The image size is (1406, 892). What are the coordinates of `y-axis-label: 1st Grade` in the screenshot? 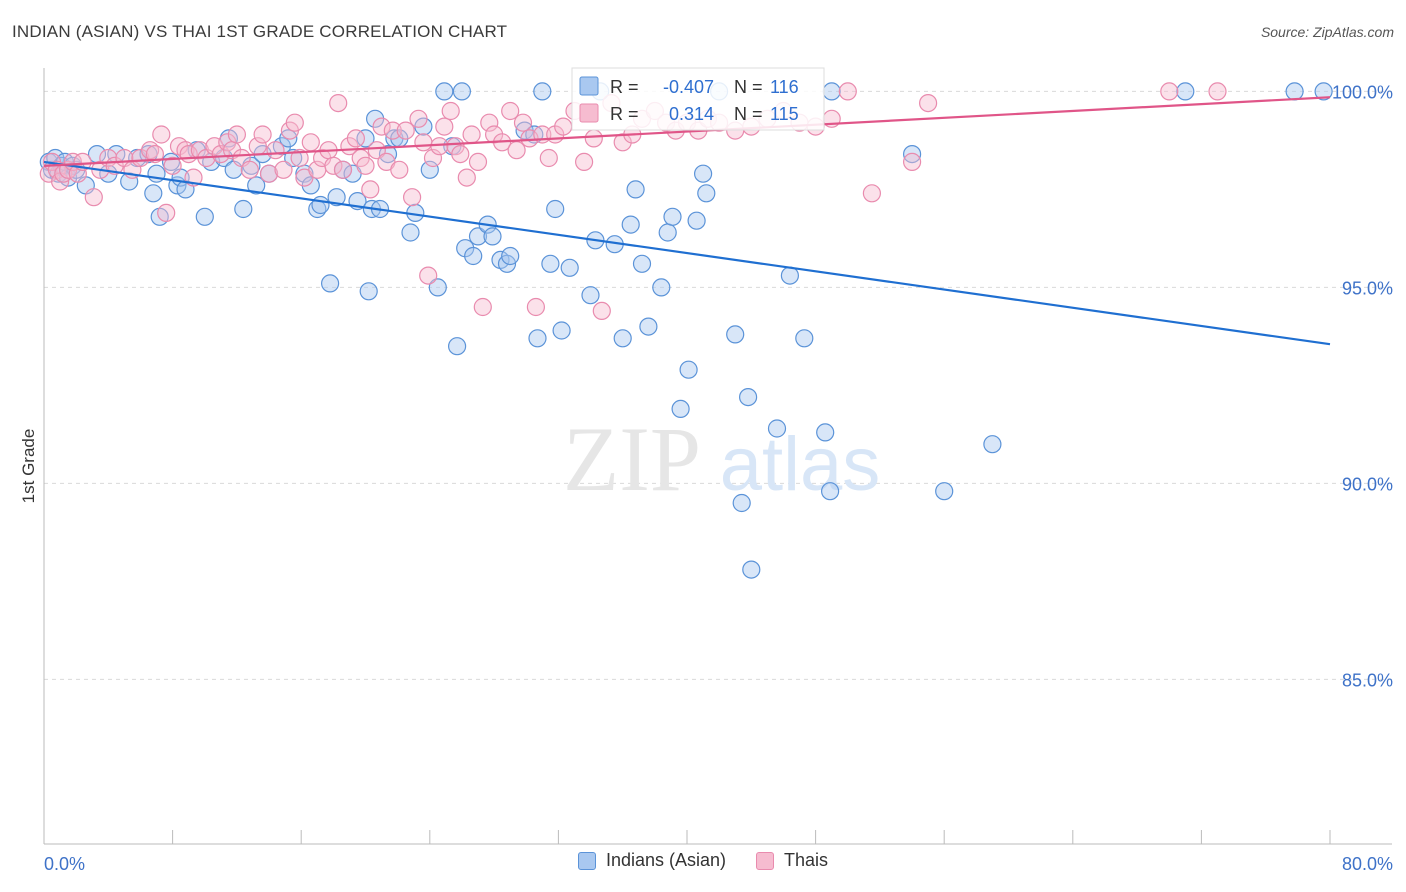 It's located at (28, 466).